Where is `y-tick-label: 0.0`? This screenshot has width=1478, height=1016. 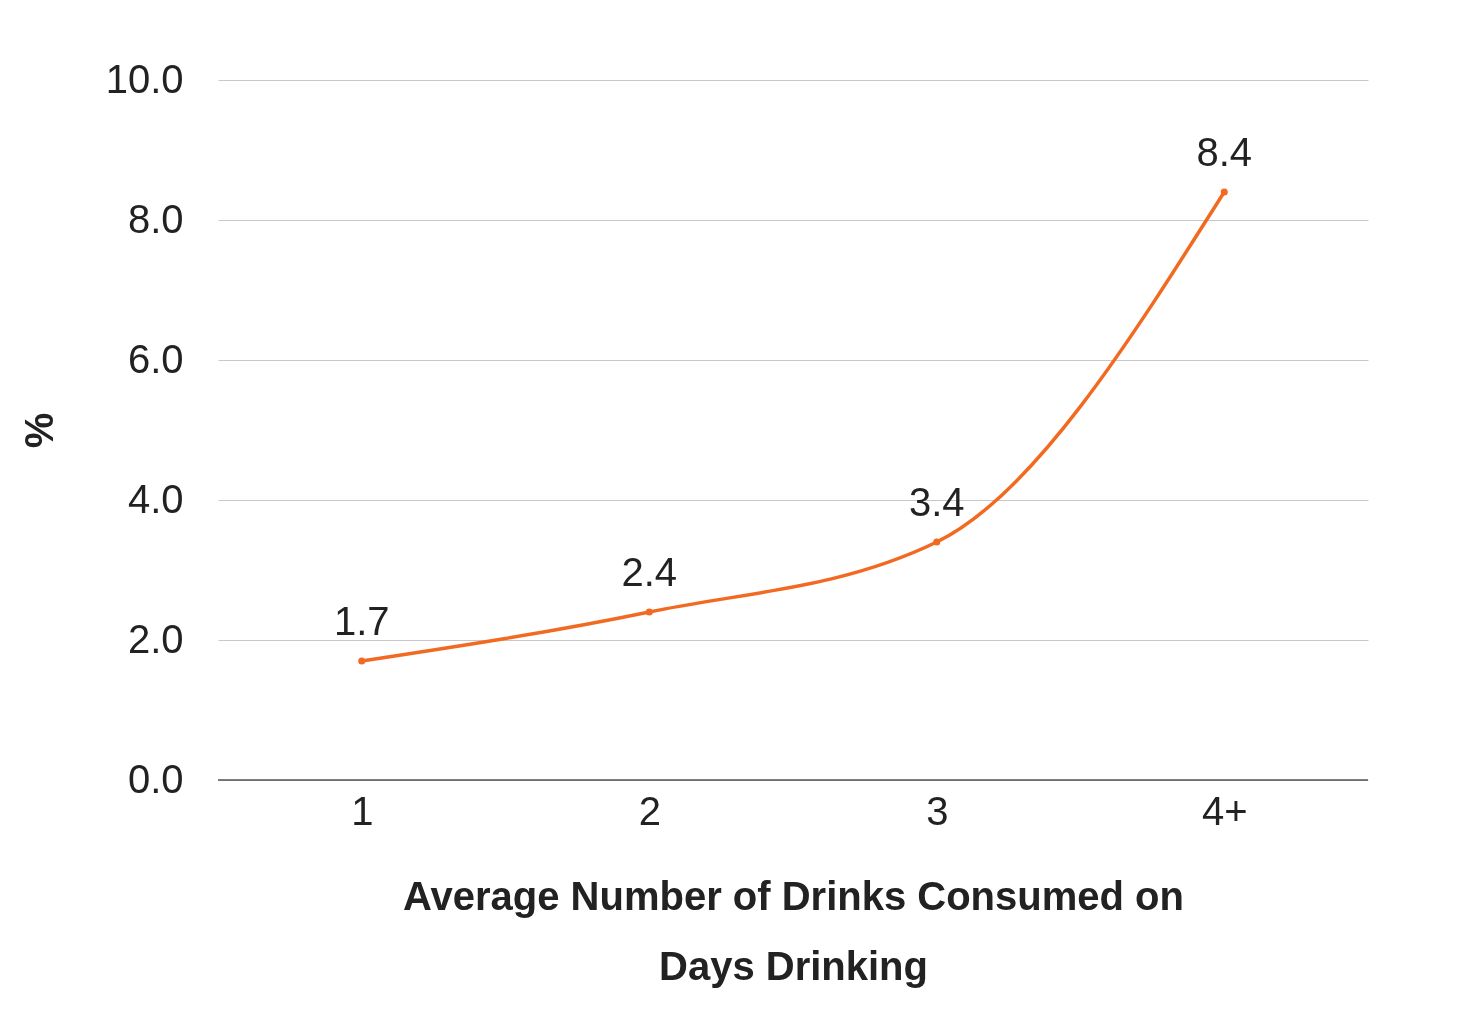 y-tick-label: 0.0 is located at coordinates (155, 778).